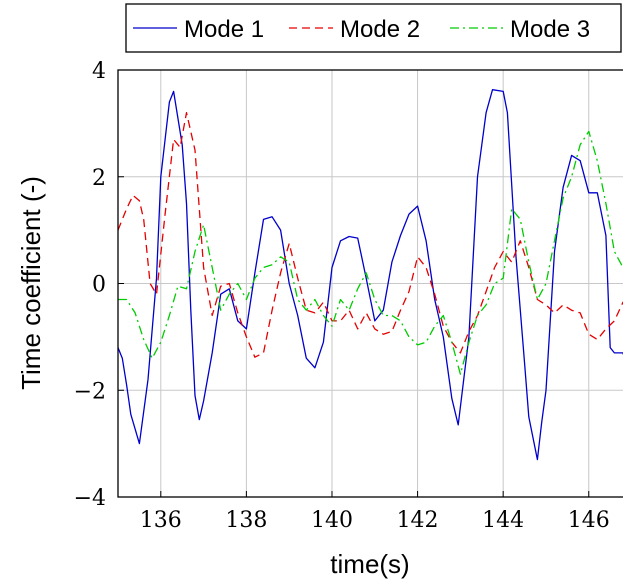 The height and width of the screenshot is (585, 623). What do you see at coordinates (99, 71) in the screenshot?
I see `y-tick-label: 4` at bounding box center [99, 71].